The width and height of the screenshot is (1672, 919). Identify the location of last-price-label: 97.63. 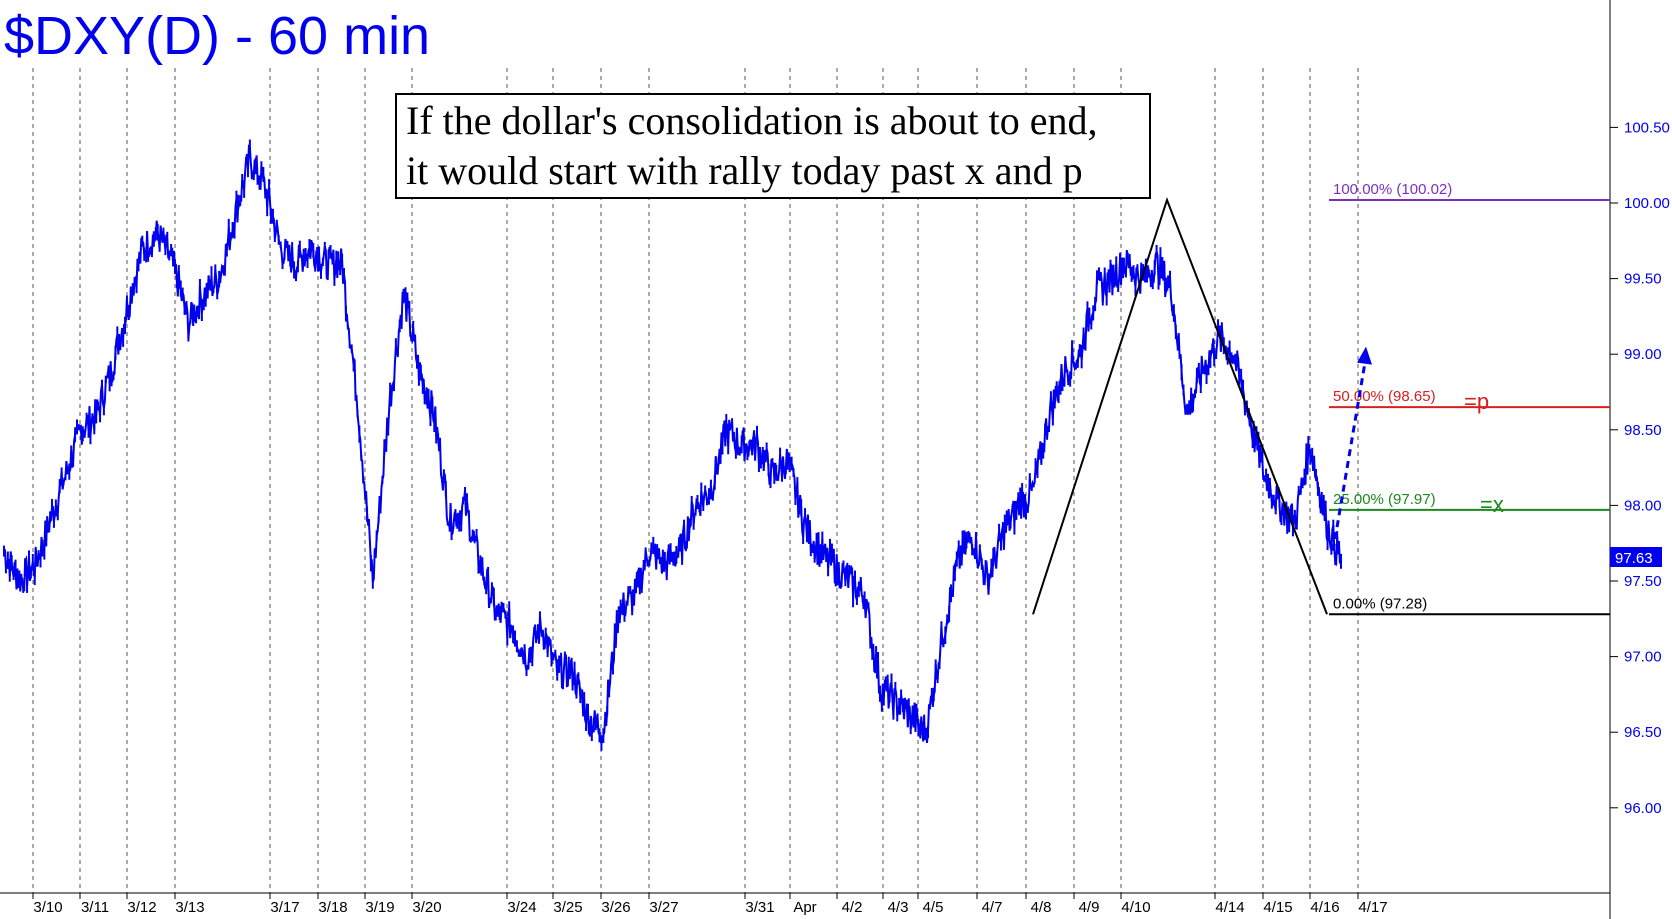
(1634, 558).